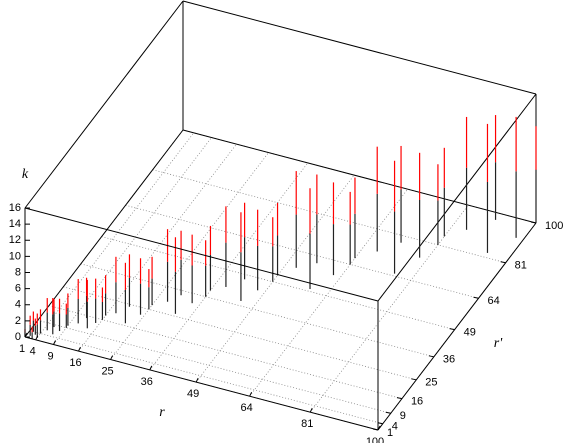  What do you see at coordinates (162, 412) in the screenshot?
I see `x-axis-label: r` at bounding box center [162, 412].